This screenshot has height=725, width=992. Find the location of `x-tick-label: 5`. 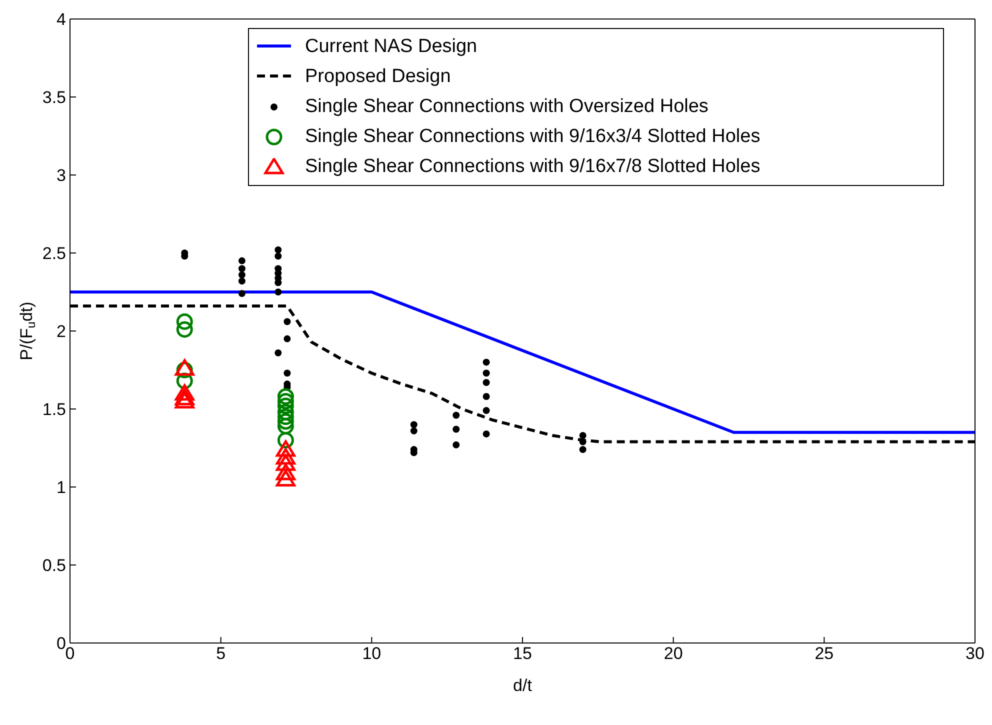

x-tick-label: 5 is located at coordinates (221, 654).